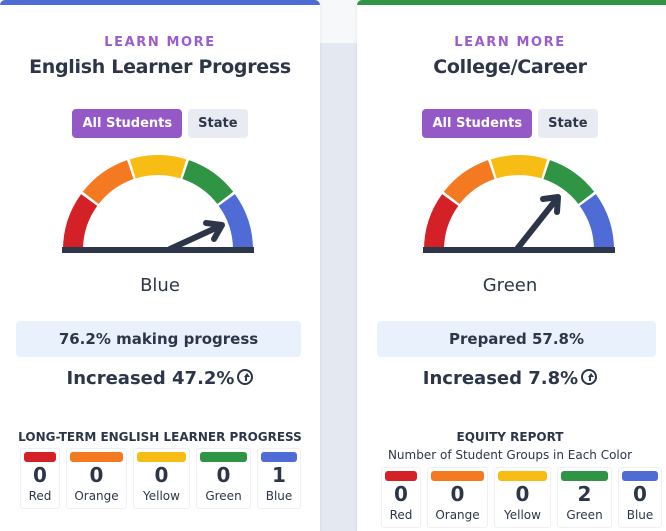 The width and height of the screenshot is (666, 531). Describe the element at coordinates (510, 437) in the screenshot. I see `section-title: EQUITY REPORT` at that location.